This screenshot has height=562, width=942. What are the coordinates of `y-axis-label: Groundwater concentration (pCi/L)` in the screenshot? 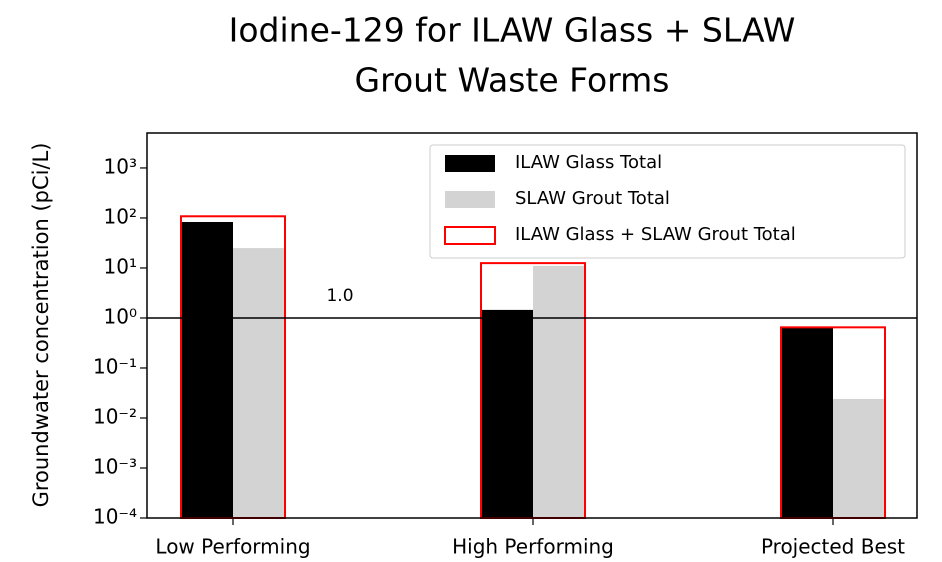 It's located at (41, 325).